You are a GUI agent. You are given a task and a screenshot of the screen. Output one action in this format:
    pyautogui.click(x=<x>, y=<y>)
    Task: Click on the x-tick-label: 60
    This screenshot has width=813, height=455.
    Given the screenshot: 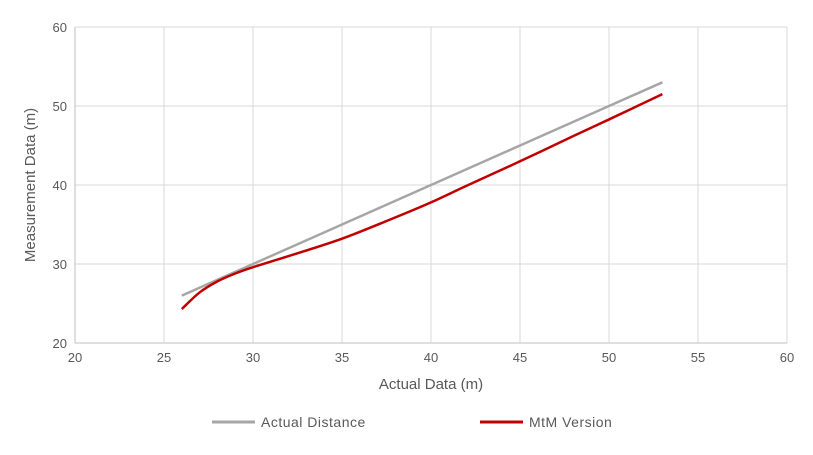 What is the action you would take?
    pyautogui.click(x=787, y=357)
    